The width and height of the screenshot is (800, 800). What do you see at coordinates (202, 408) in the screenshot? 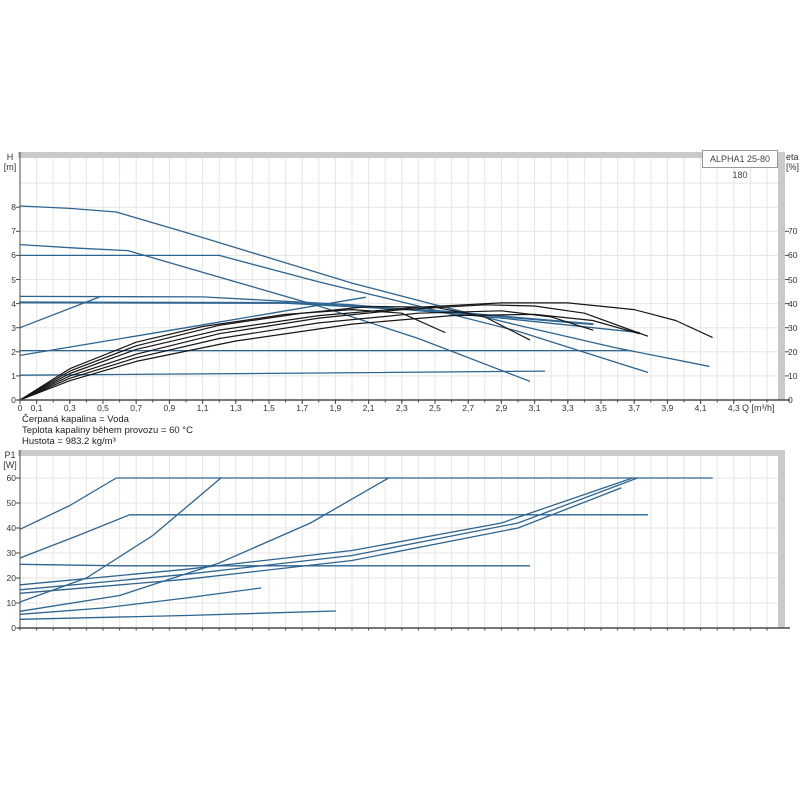
I see `q-tick-label: 1,1` at bounding box center [202, 408].